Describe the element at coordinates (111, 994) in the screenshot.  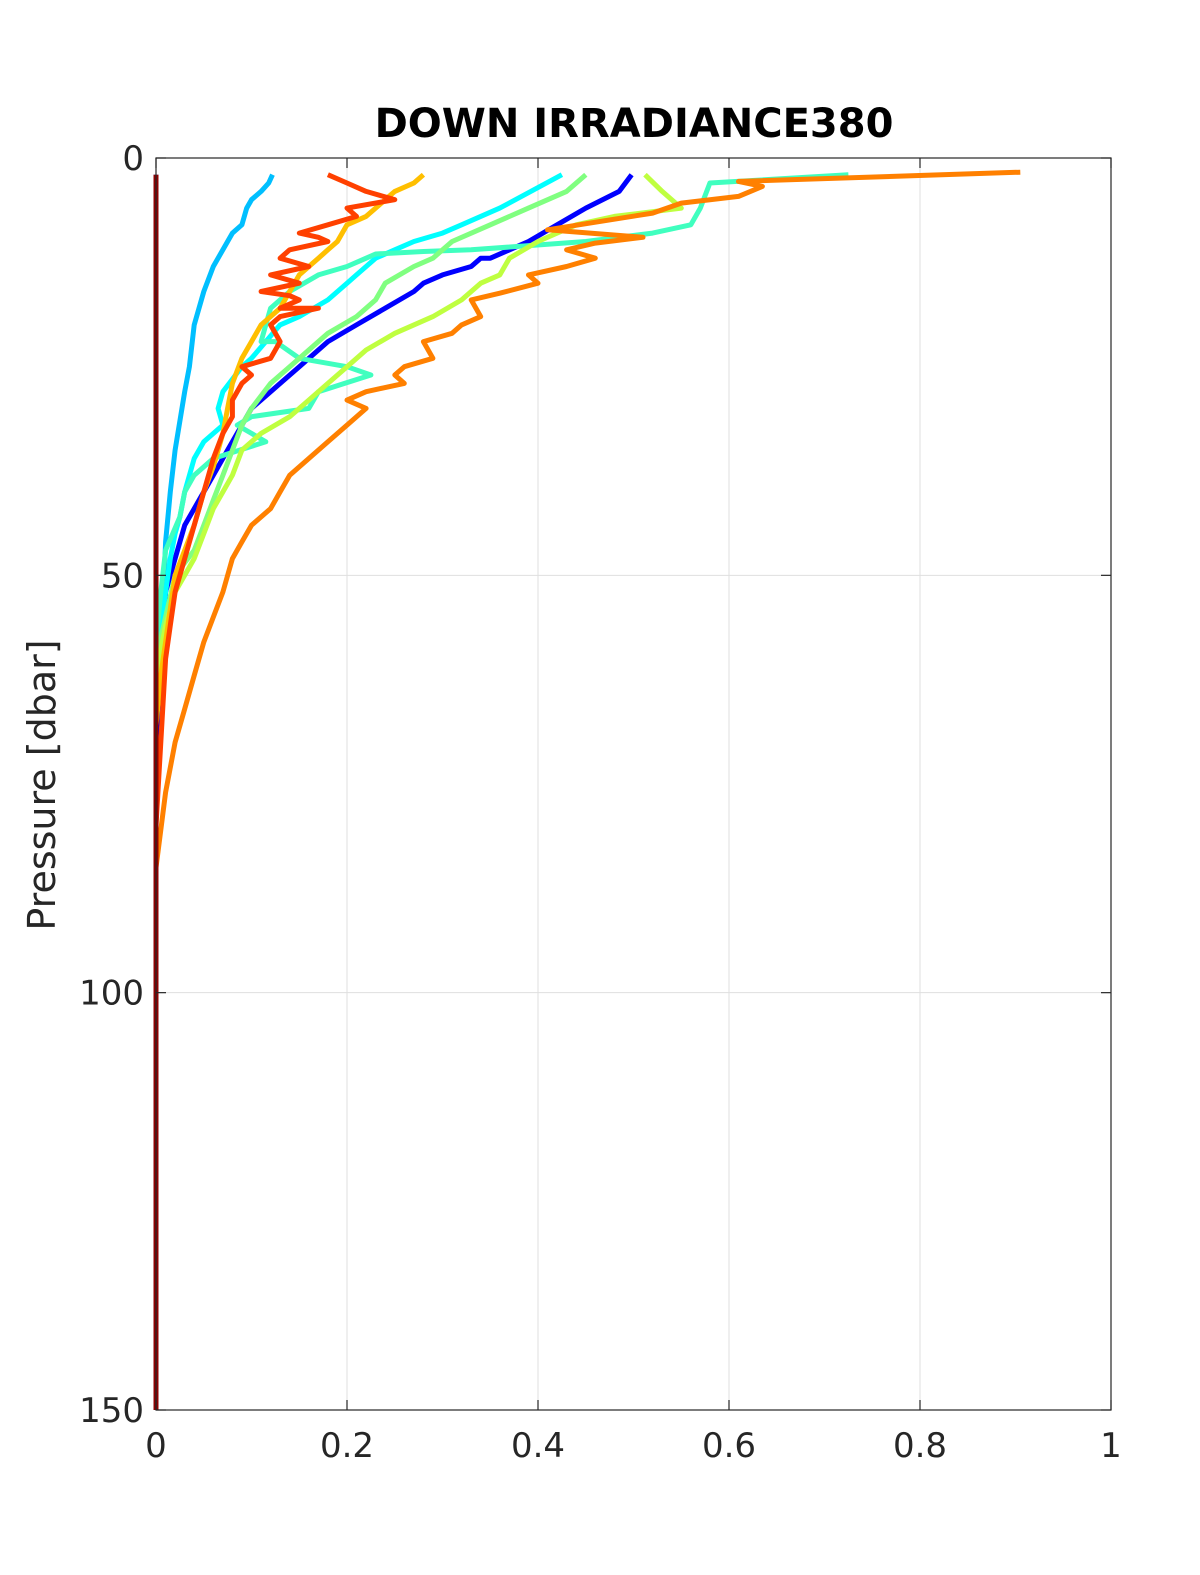
I see `y-tick-label: 100` at that location.